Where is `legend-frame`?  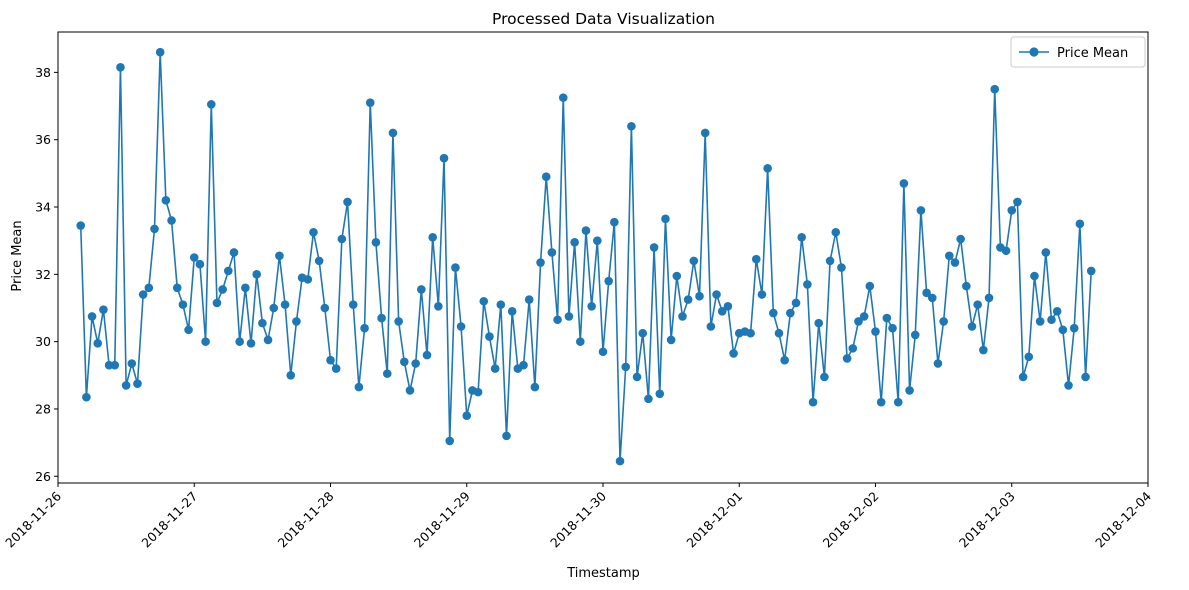
legend-frame is located at coordinates (1078, 52).